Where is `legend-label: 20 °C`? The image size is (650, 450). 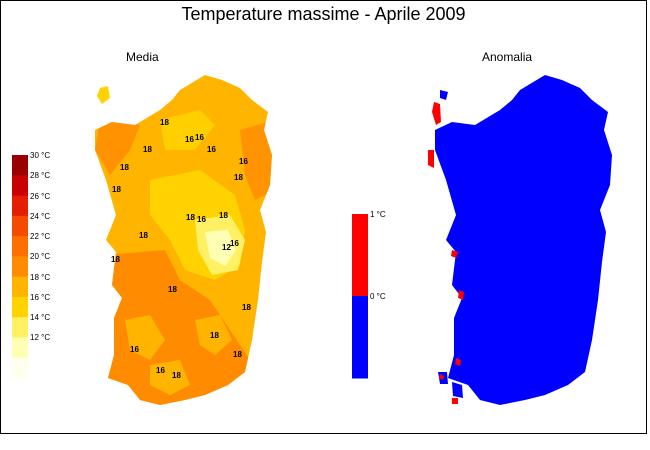 legend-label: 20 °C is located at coordinates (40, 257).